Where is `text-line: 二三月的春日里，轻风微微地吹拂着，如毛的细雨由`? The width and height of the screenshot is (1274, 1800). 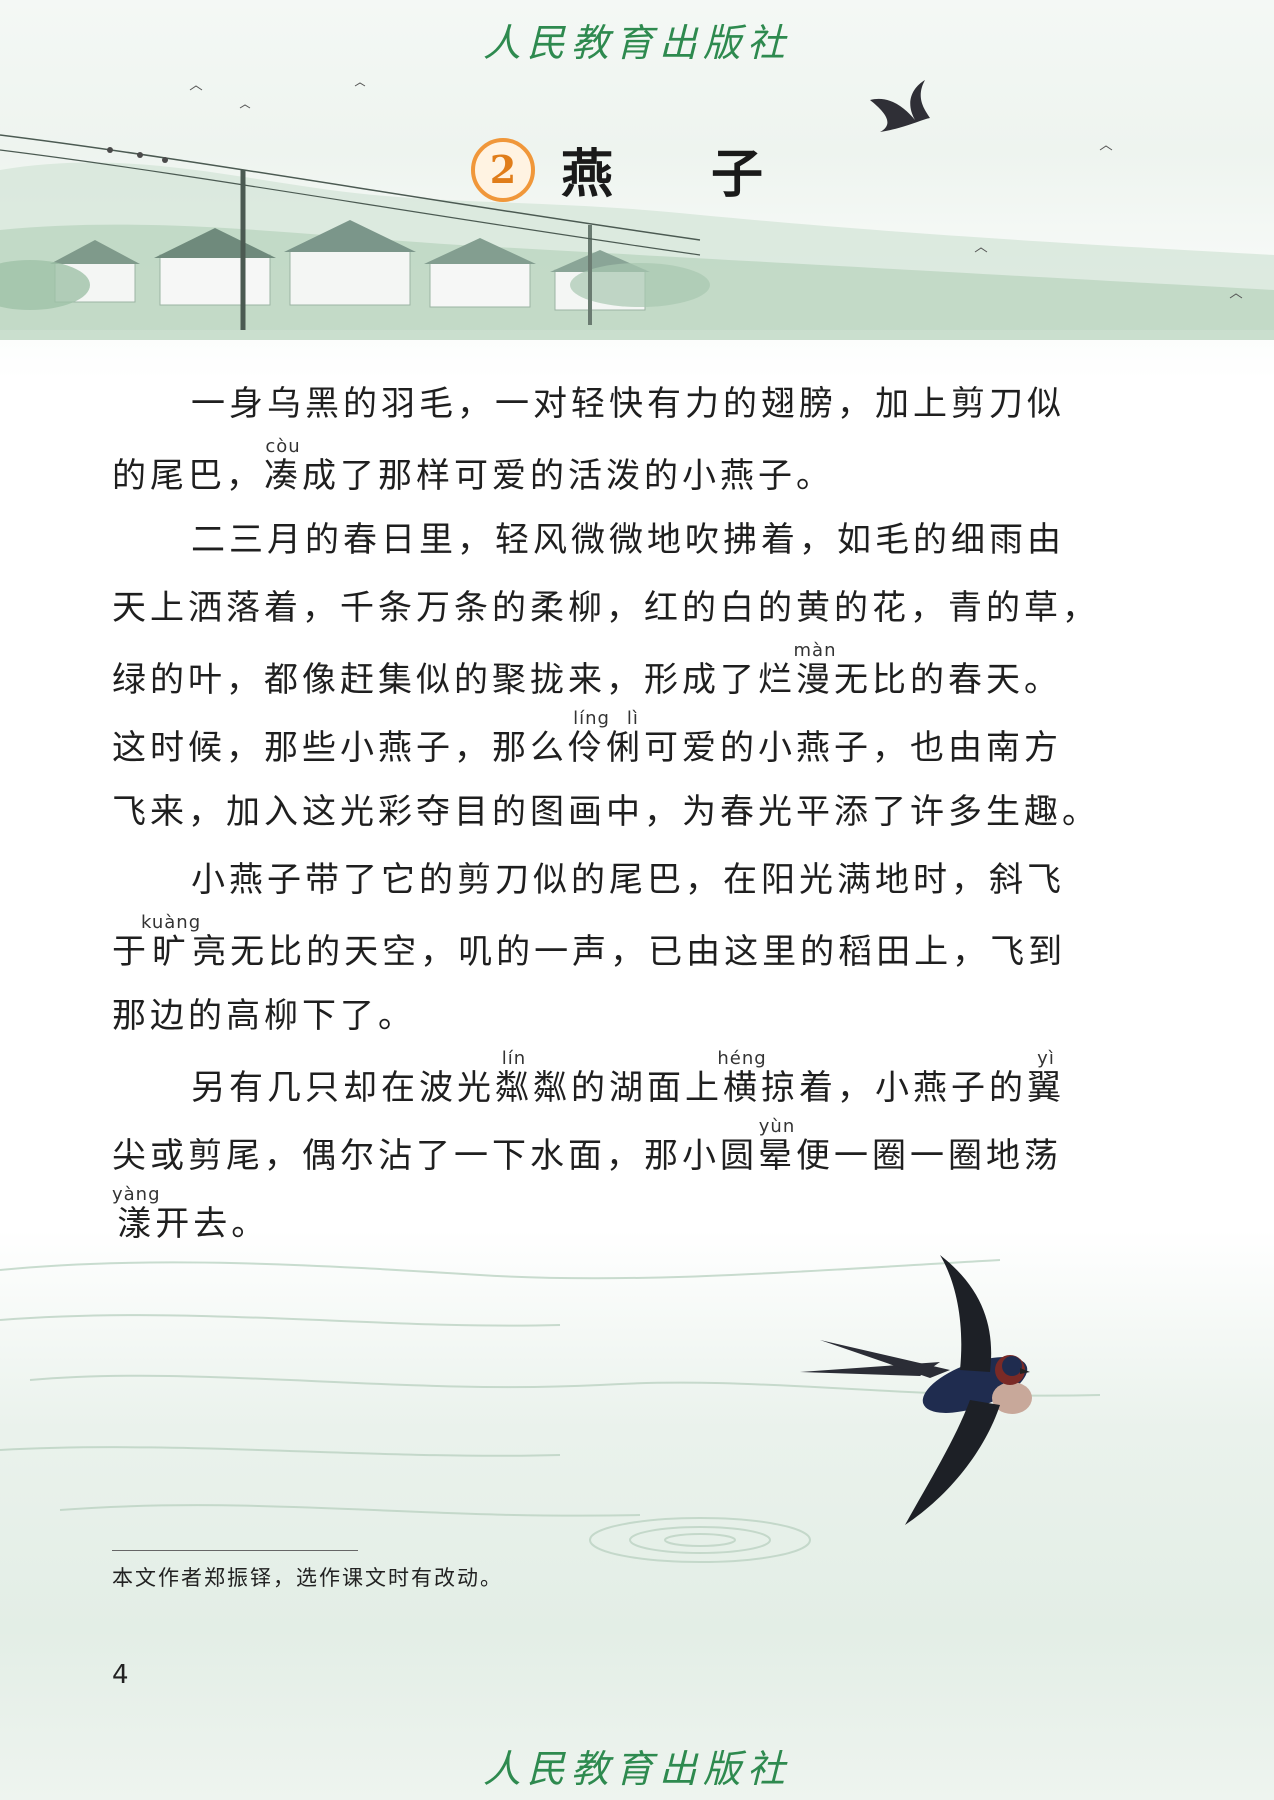
text-line: 二三月的春日里，轻风微微地吹拂着，如毛的细雨由 is located at coordinates (628, 540).